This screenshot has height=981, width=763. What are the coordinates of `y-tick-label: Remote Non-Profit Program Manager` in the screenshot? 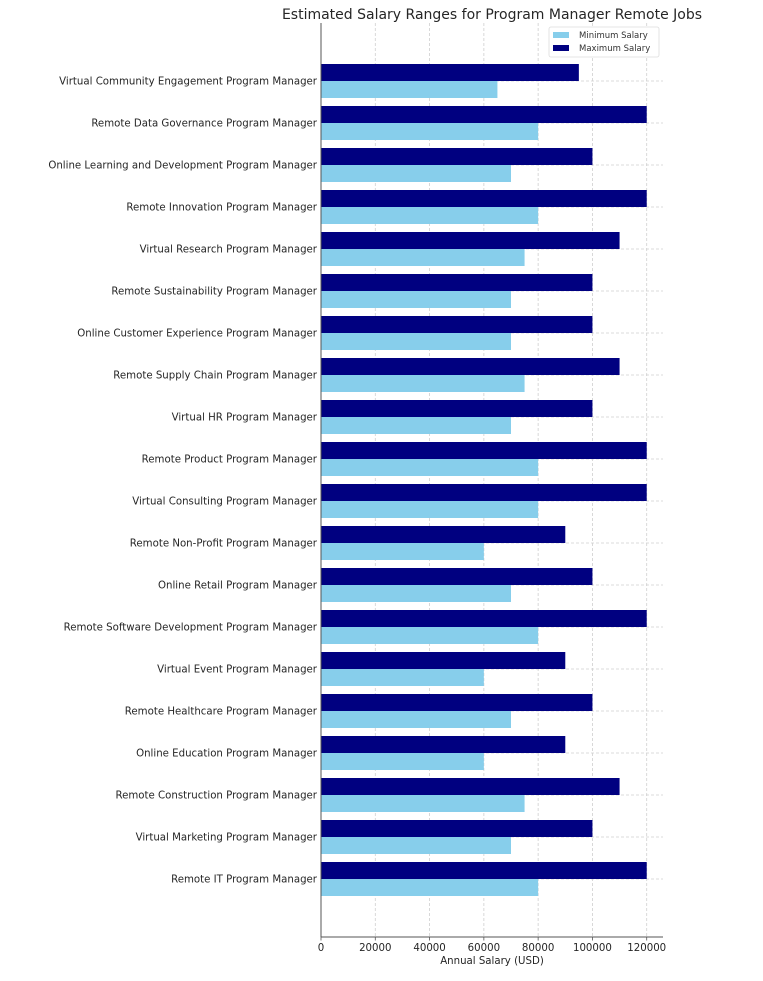 It's located at (224, 544).